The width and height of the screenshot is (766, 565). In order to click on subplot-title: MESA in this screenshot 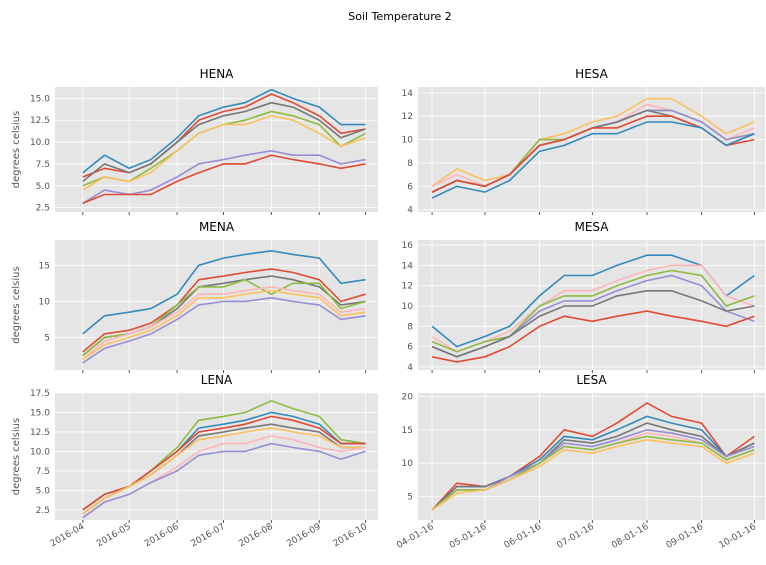, I will do `click(592, 227)`.